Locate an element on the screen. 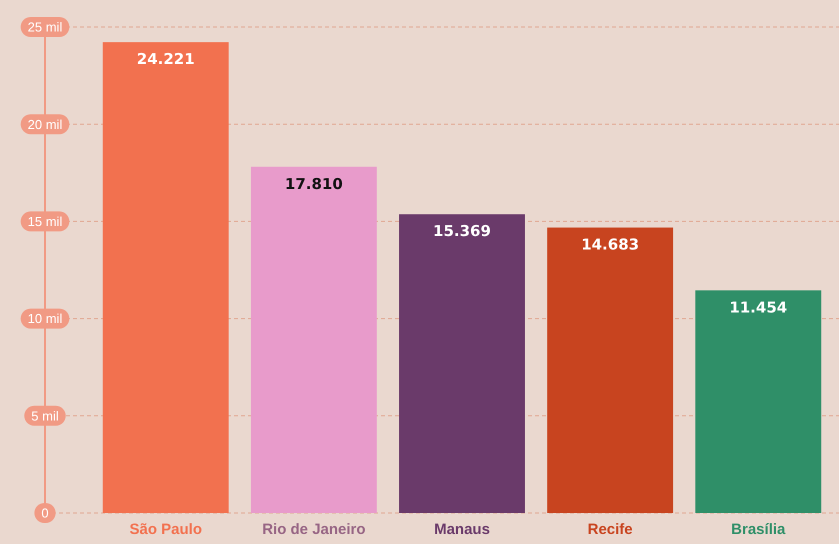  data-label: 14.683 is located at coordinates (610, 245).